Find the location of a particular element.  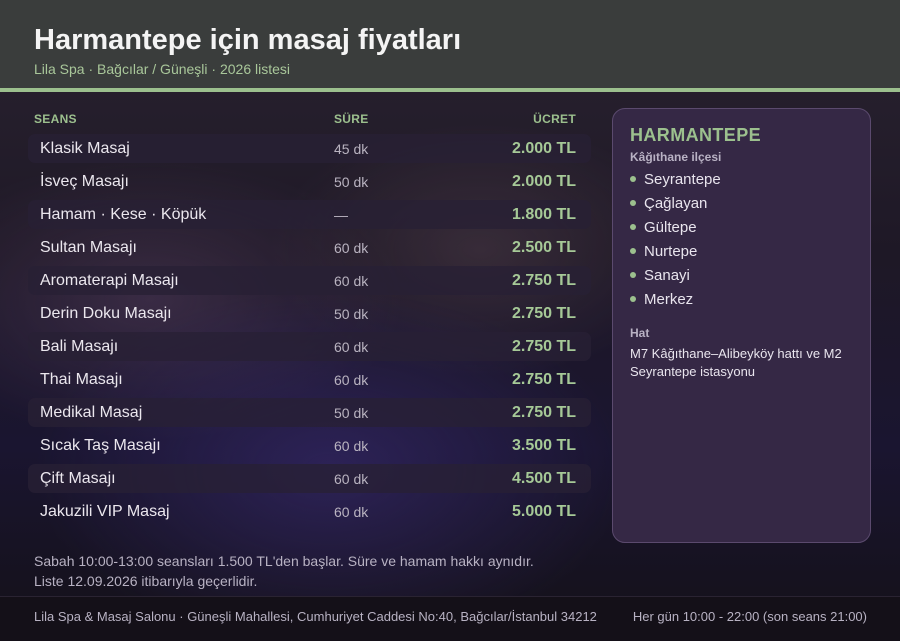

table-row: Hamam · Kese · Köpük — 1.800 TL is located at coordinates (309, 214).